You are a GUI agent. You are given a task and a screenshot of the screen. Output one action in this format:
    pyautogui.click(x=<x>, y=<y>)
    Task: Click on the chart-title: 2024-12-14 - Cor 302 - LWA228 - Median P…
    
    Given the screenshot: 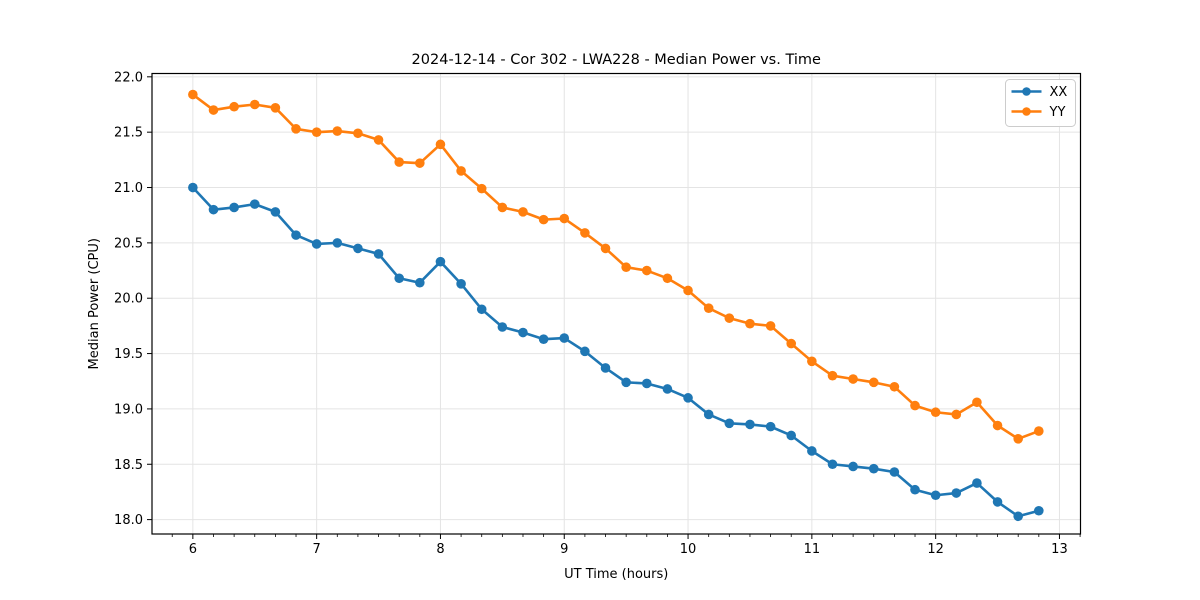 What is the action you would take?
    pyautogui.click(x=616, y=60)
    